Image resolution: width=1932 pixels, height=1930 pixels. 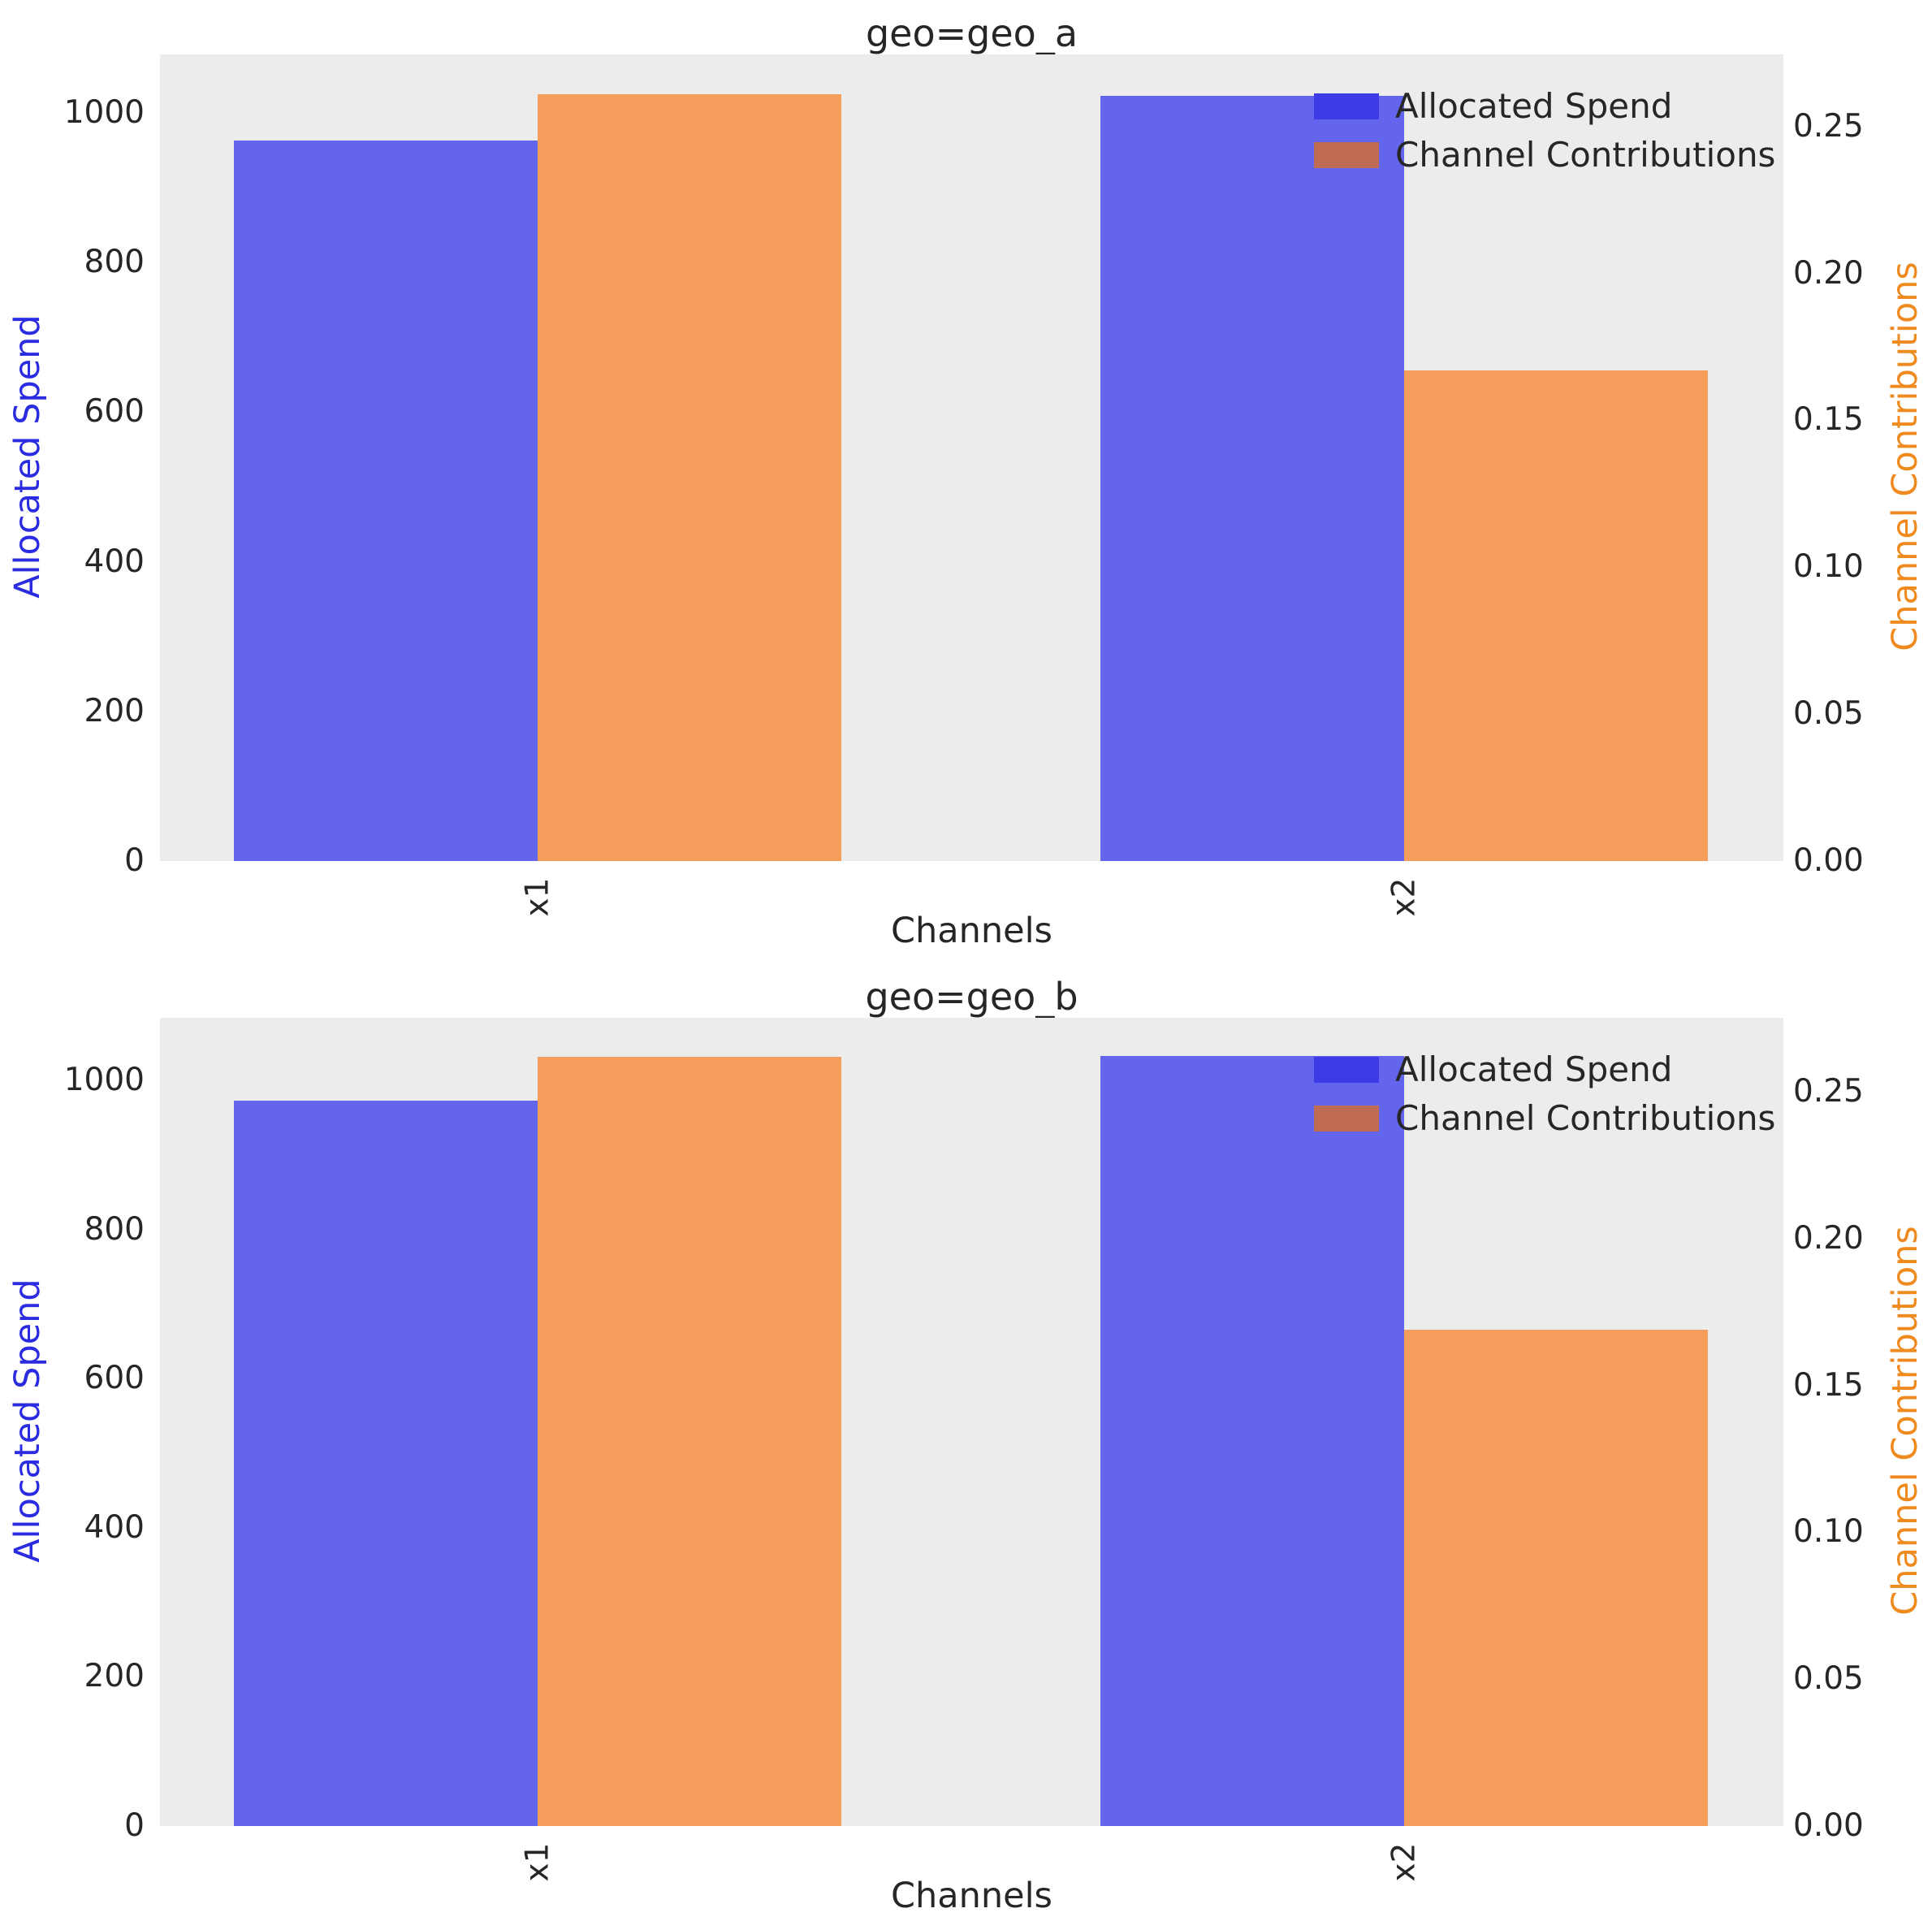 What do you see at coordinates (972, 997) in the screenshot?
I see `subplot-b-title: geo=geo_b` at bounding box center [972, 997].